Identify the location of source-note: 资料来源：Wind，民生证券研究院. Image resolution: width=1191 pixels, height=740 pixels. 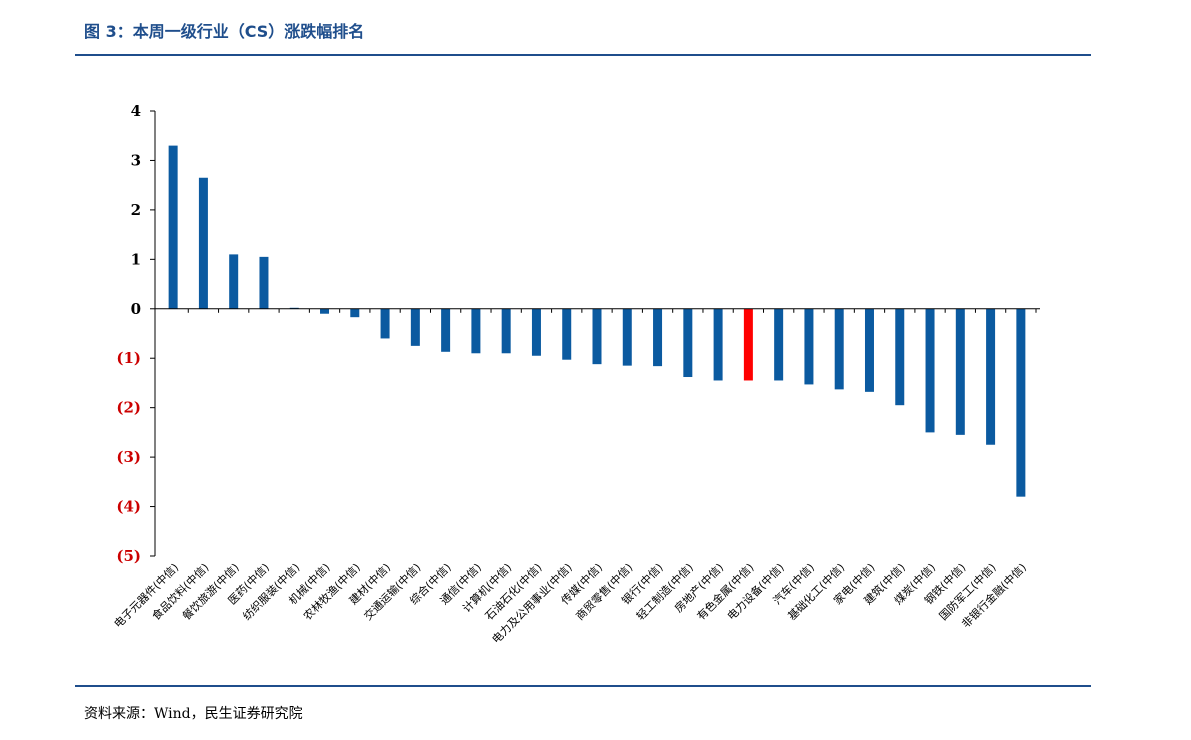
(193, 714).